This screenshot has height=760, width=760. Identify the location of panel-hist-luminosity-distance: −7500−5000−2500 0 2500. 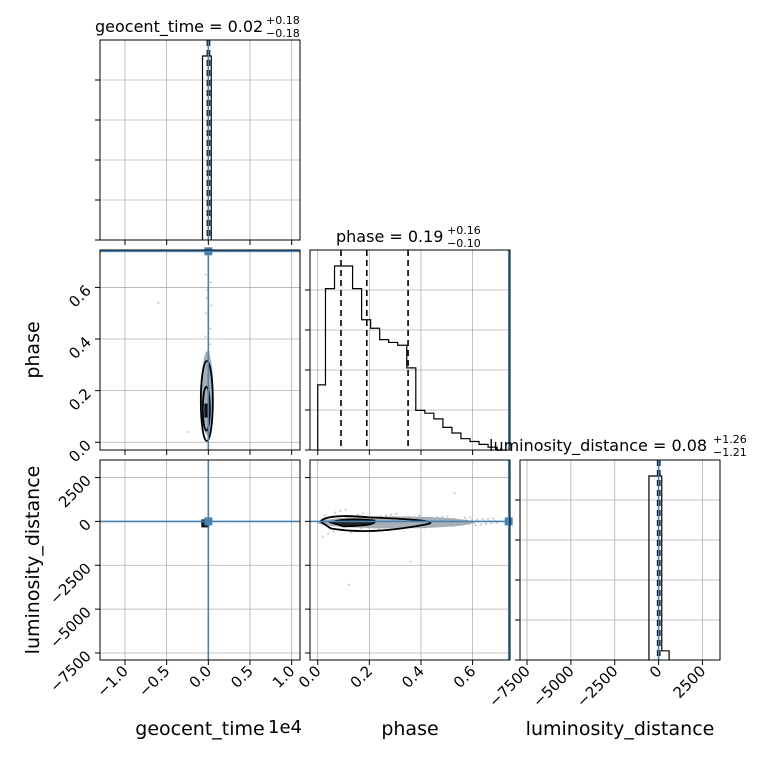
(603, 585).